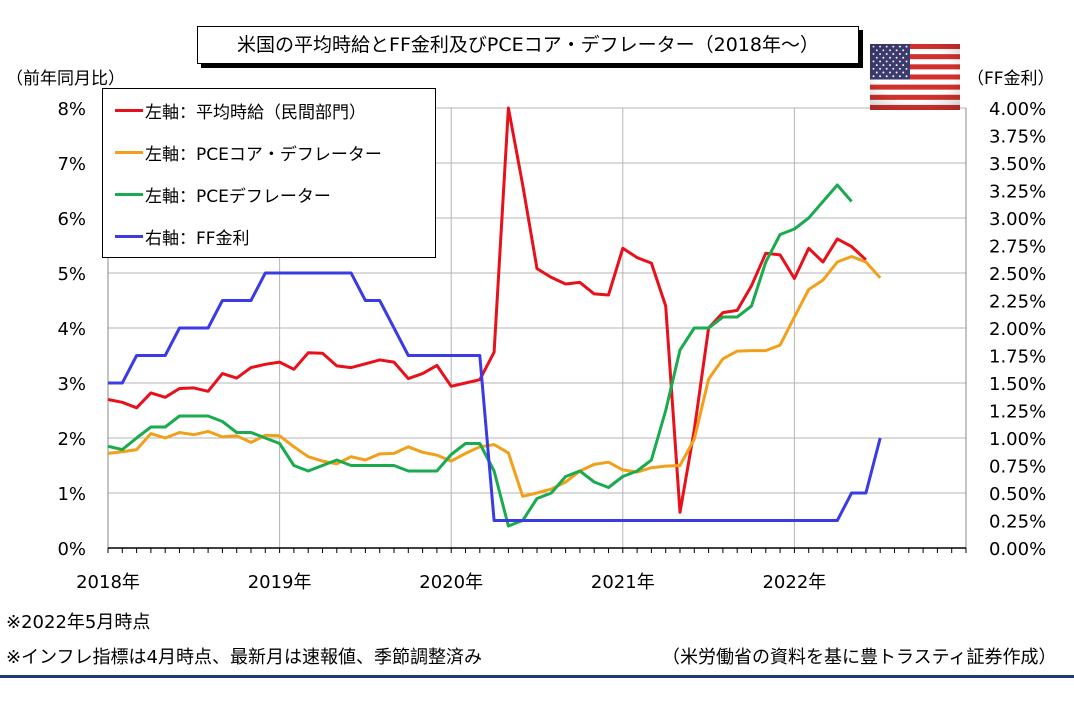 This screenshot has height=707, width=1074. What do you see at coordinates (108, 582) in the screenshot?
I see `x-tick-label: 2018年` at bounding box center [108, 582].